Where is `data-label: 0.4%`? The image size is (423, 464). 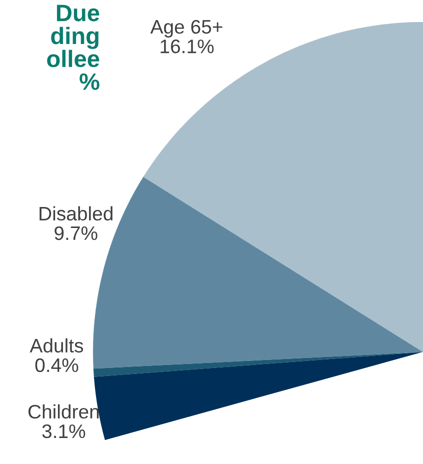
data-label: 0.4% is located at coordinates (56, 365).